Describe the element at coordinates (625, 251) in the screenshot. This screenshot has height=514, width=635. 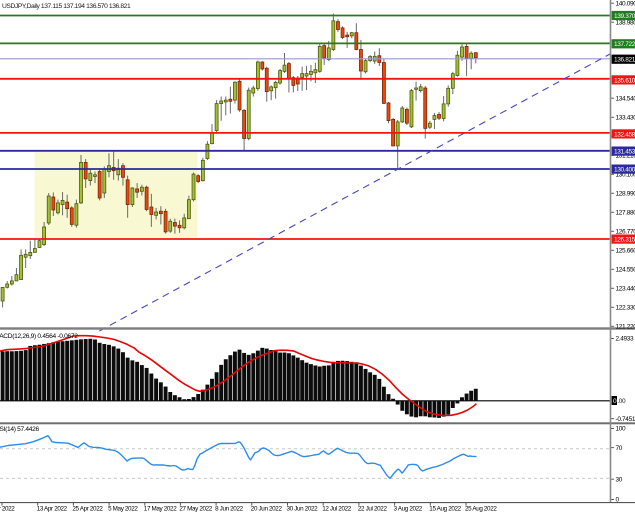
I see `svg-text: 125.660` at that location.